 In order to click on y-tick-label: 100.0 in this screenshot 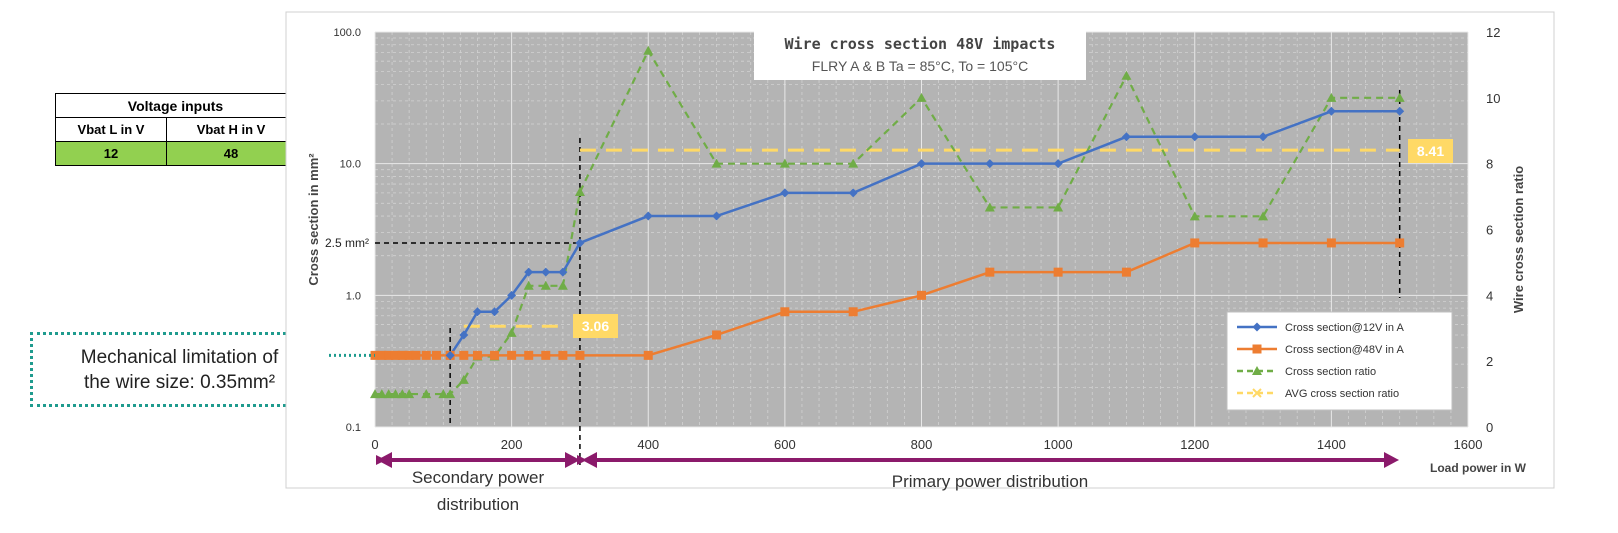, I will do `click(347, 33)`.